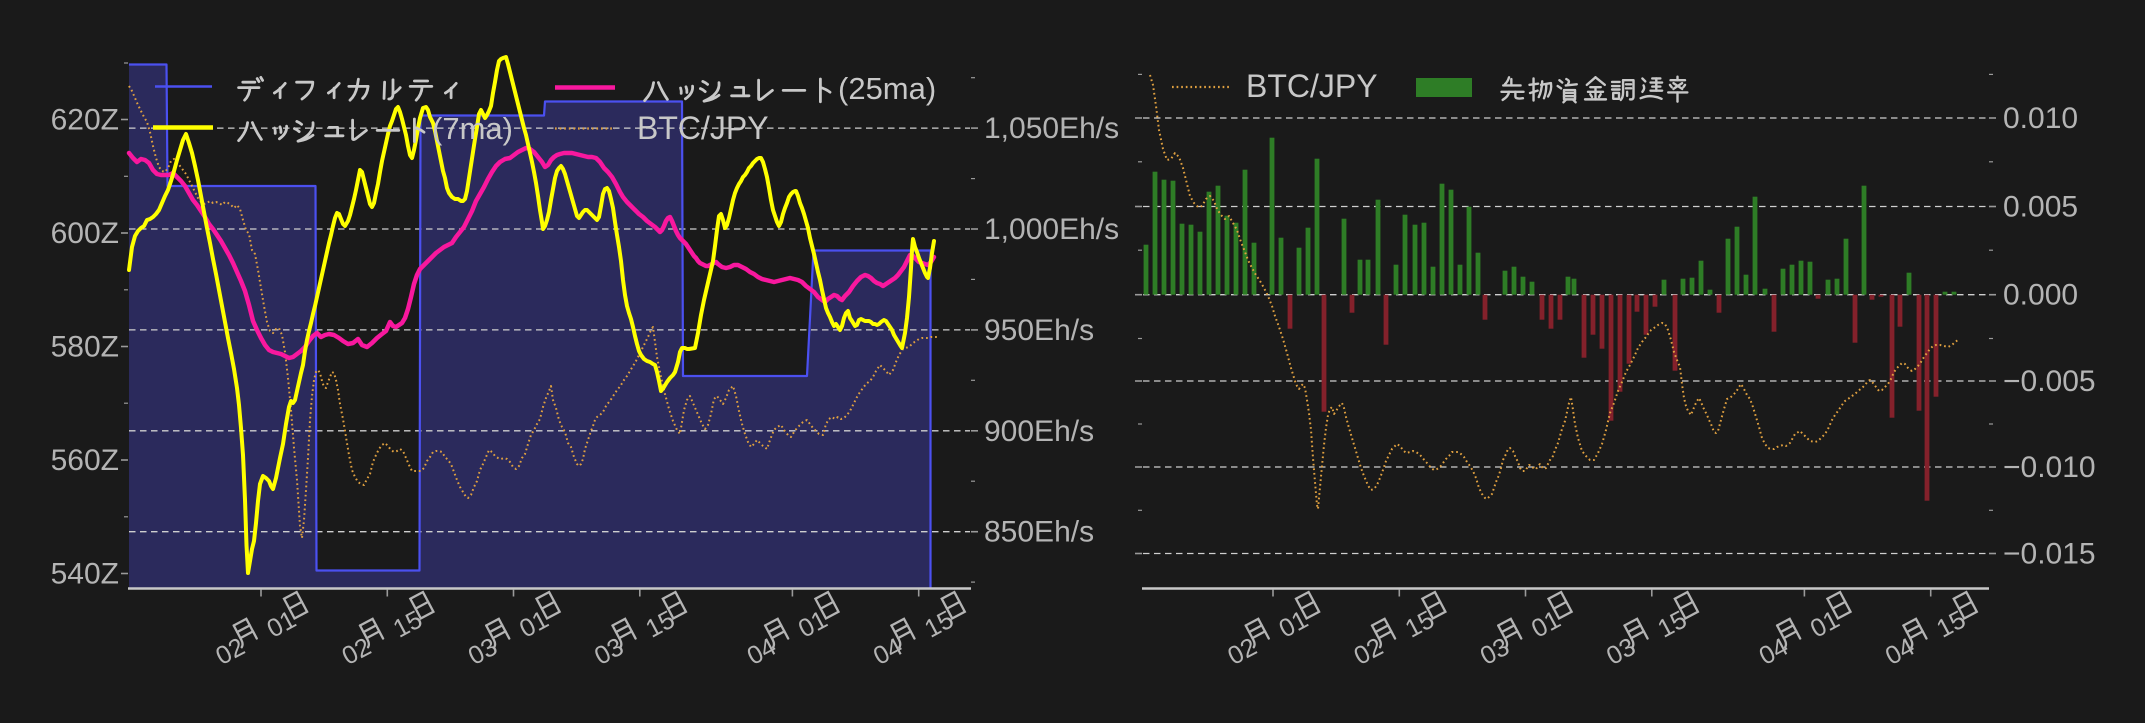 This screenshot has height=723, width=2145. Describe the element at coordinates (2049, 554) in the screenshot. I see `svg-text: −0.015` at that location.